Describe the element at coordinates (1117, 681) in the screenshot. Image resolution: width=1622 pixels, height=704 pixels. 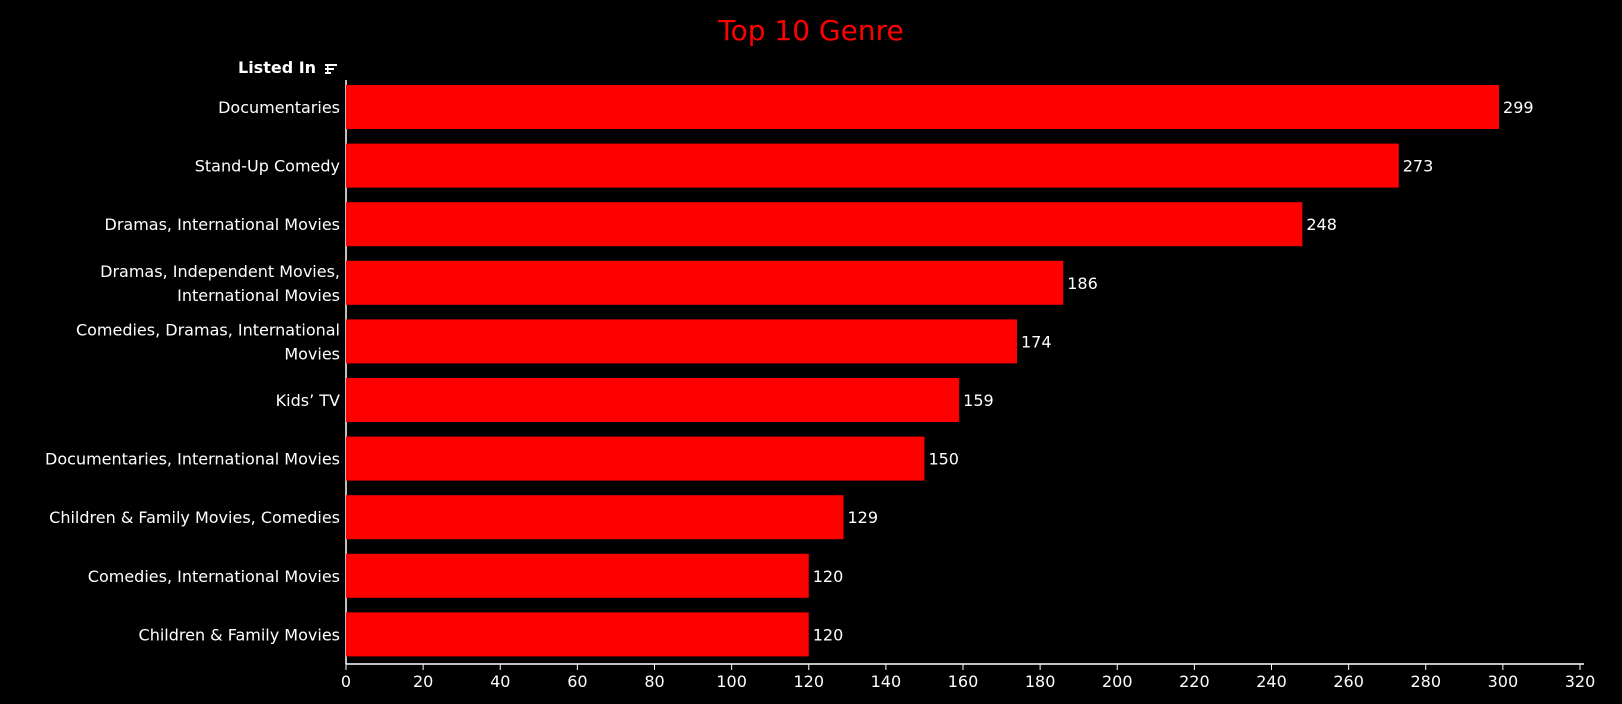
I see `x-tick-label: 200` at that location.